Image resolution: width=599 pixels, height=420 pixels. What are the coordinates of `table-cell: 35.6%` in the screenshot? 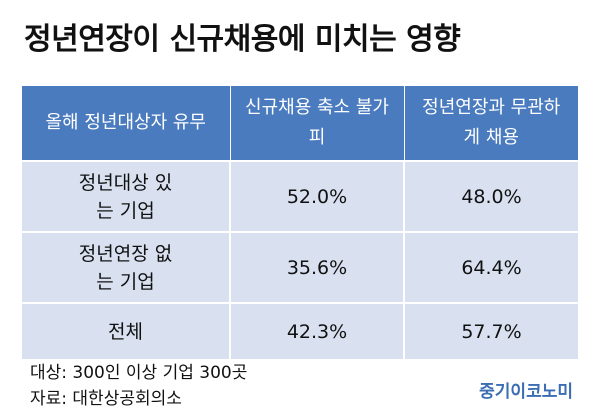 It's located at (316, 267).